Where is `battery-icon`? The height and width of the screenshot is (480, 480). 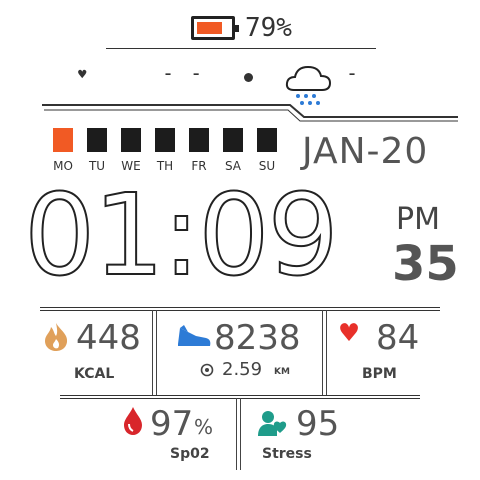
battery-icon is located at coordinates (215, 28).